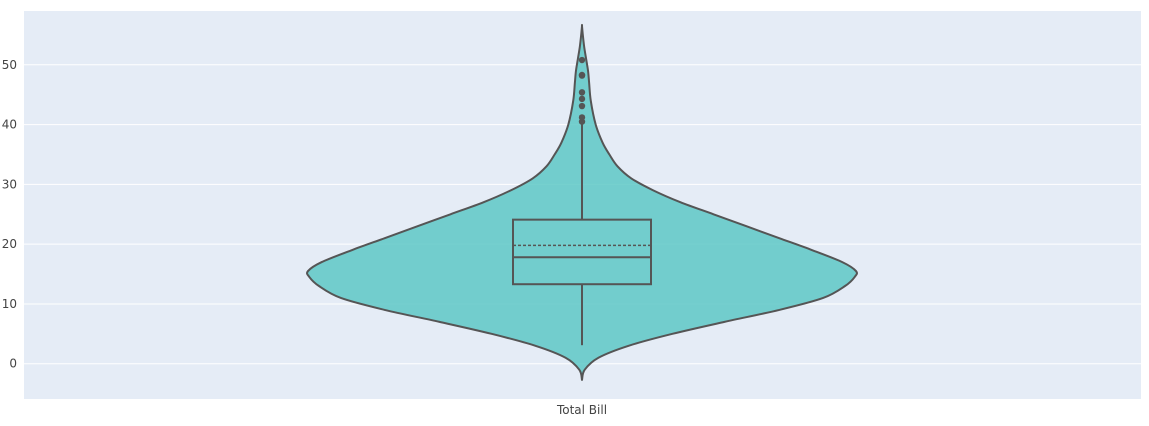 Image resolution: width=1149 pixels, height=426 pixels. I want to click on x-tick-label-0: Total Bill, so click(581, 410).